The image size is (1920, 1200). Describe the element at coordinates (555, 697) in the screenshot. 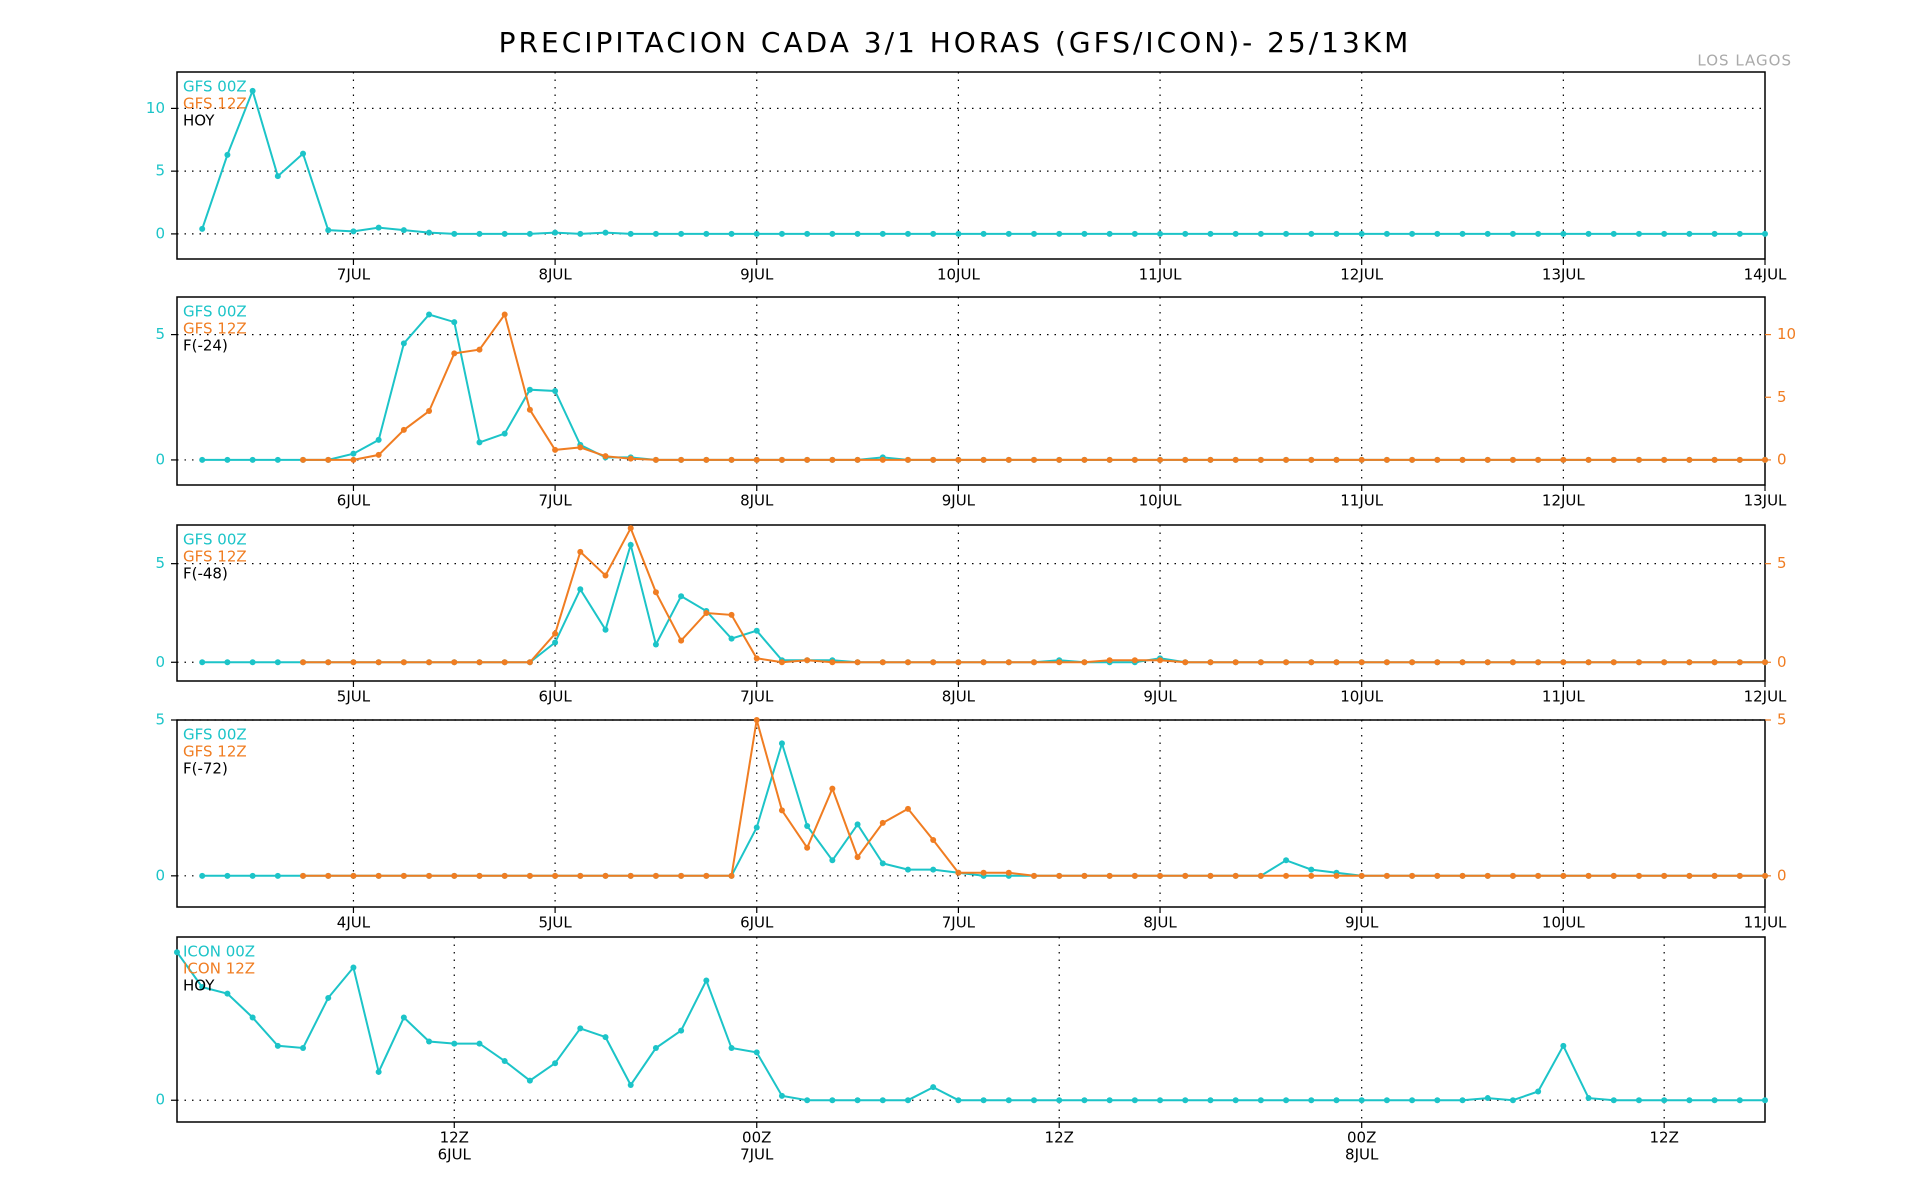

I see `x-tick-label: 6JUL` at that location.